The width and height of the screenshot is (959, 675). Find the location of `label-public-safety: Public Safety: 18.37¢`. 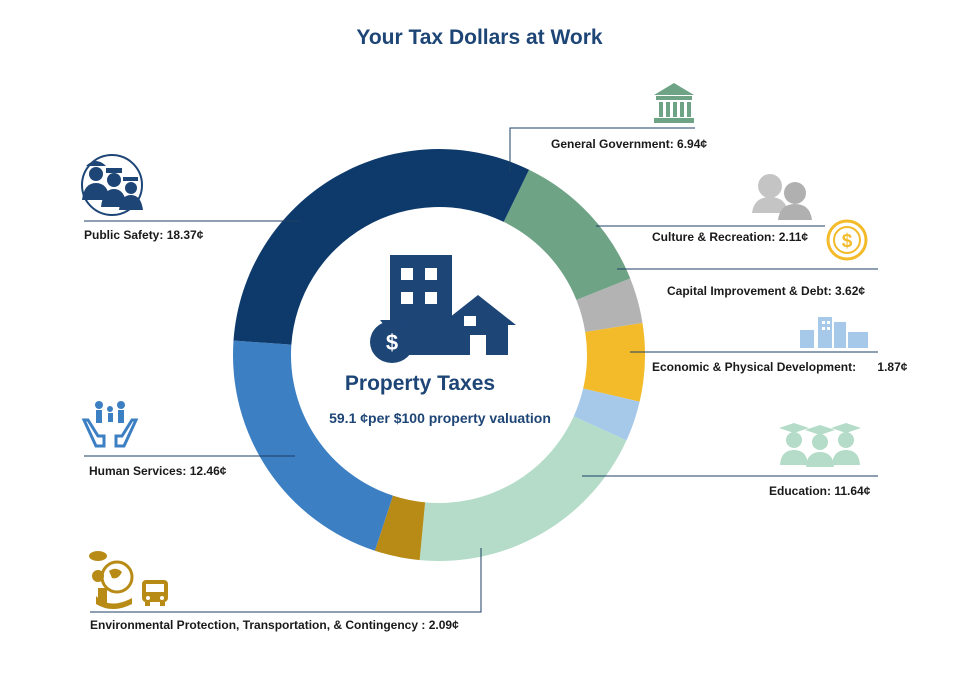

label-public-safety: Public Safety: 18.37¢ is located at coordinates (143, 235).